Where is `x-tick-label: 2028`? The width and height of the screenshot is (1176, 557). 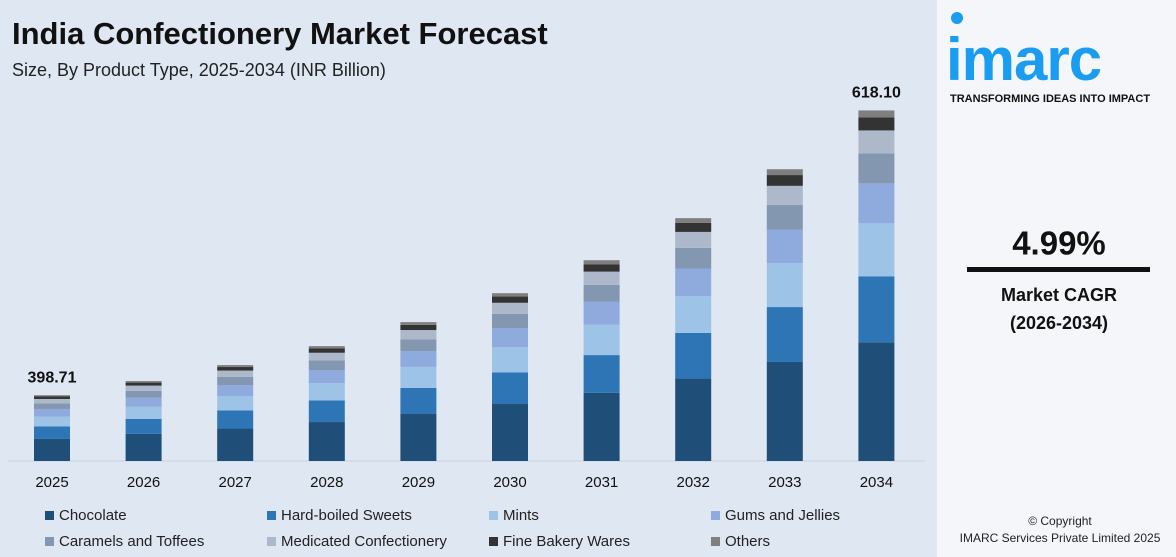
x-tick-label: 2028 is located at coordinates (326, 482).